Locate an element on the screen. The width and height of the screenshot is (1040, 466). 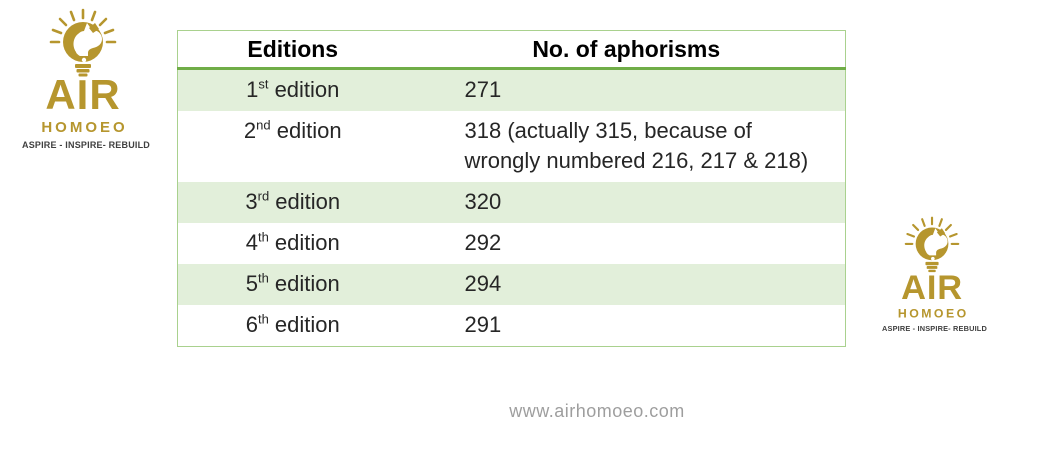
air-logo: AIR HOMOEO ASPIRE - INSPIRE- REBUILD is located at coordinates (86, 79).